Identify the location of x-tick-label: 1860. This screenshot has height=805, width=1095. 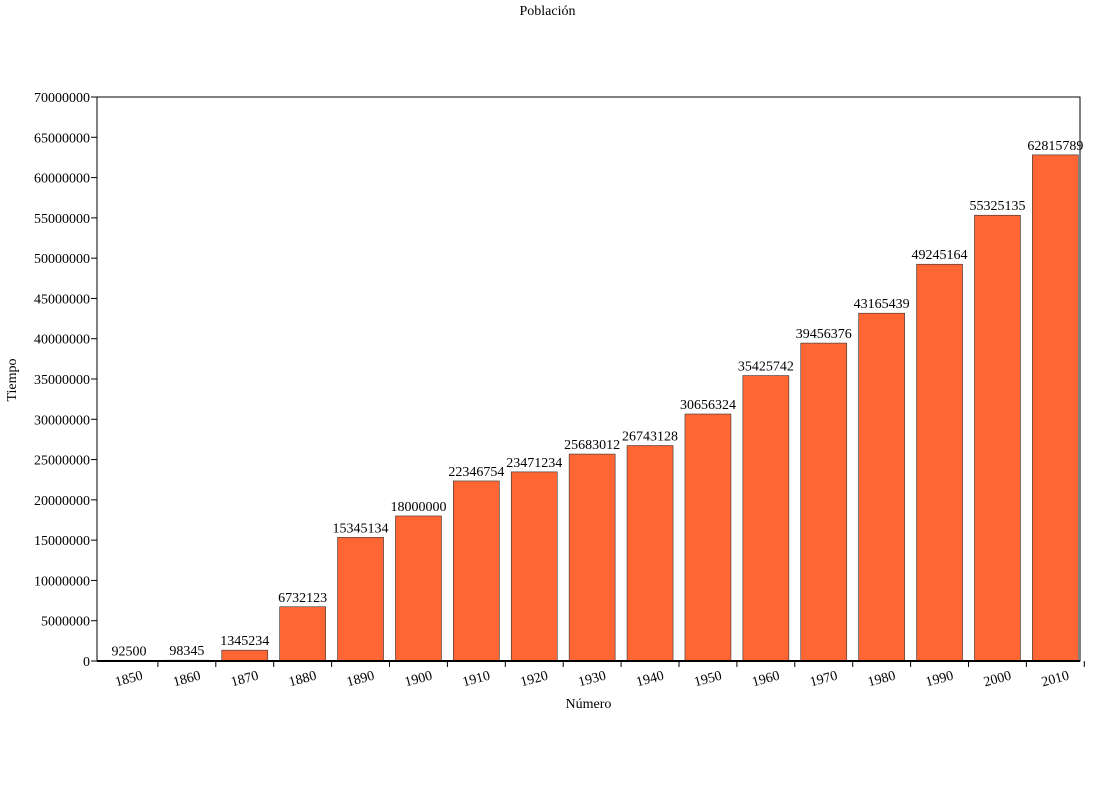
(187, 680).